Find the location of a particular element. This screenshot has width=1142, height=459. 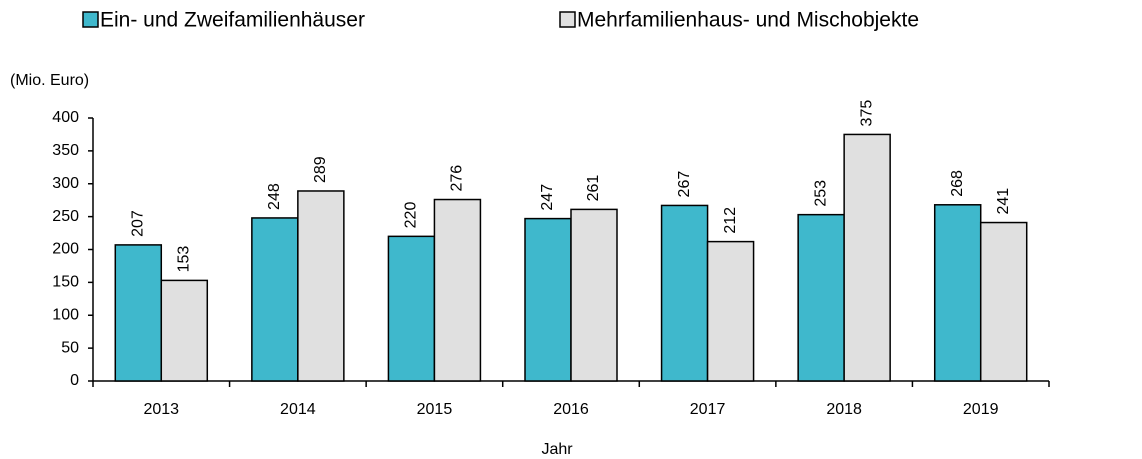

y-tick-label: 300 is located at coordinates (65, 183).